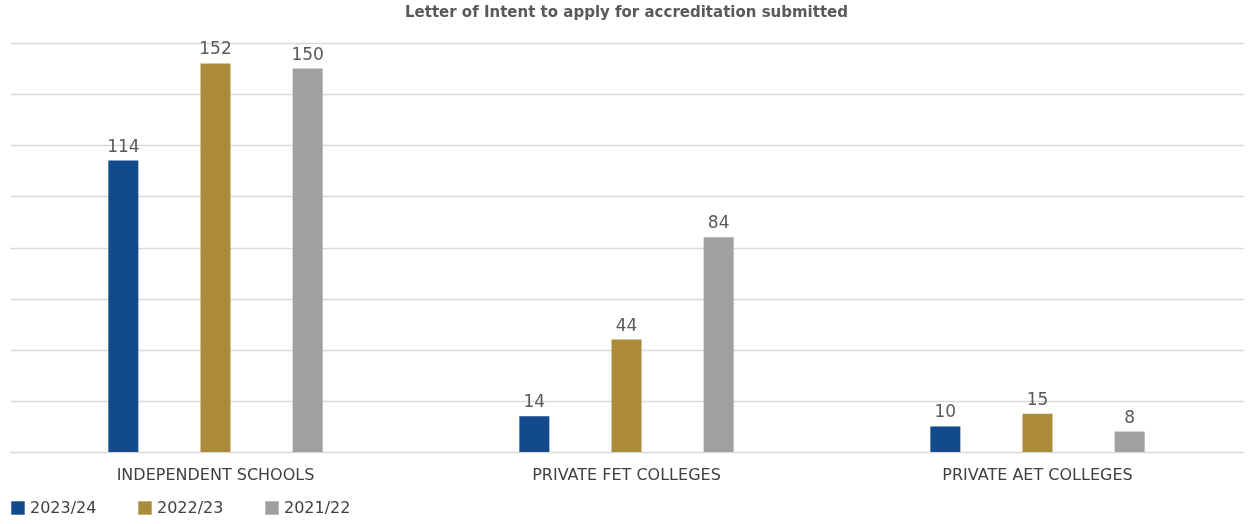  I want to click on x-tick-label: PRIVATE FET COLLEGES, so click(626, 474).